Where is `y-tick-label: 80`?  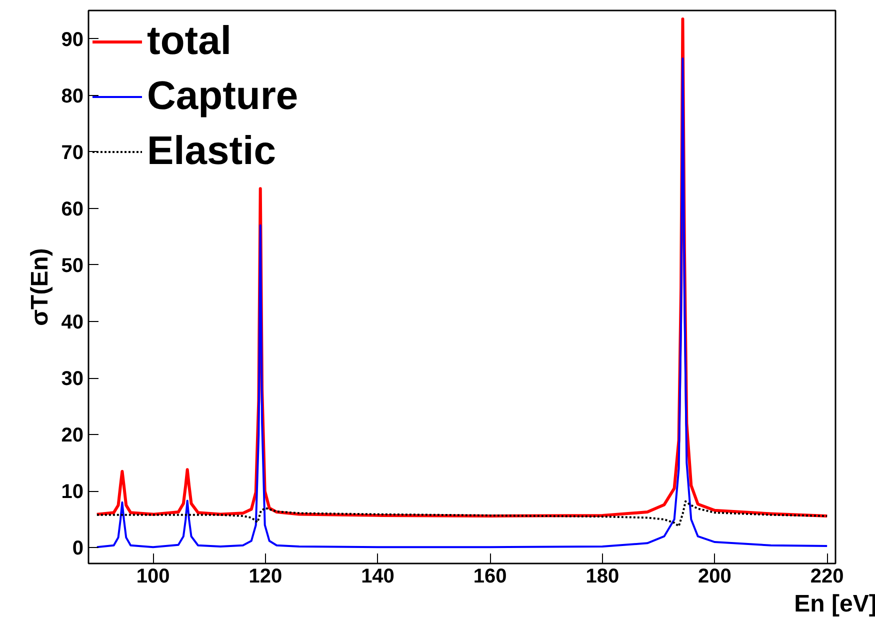
y-tick-label: 80 is located at coordinates (72, 96).